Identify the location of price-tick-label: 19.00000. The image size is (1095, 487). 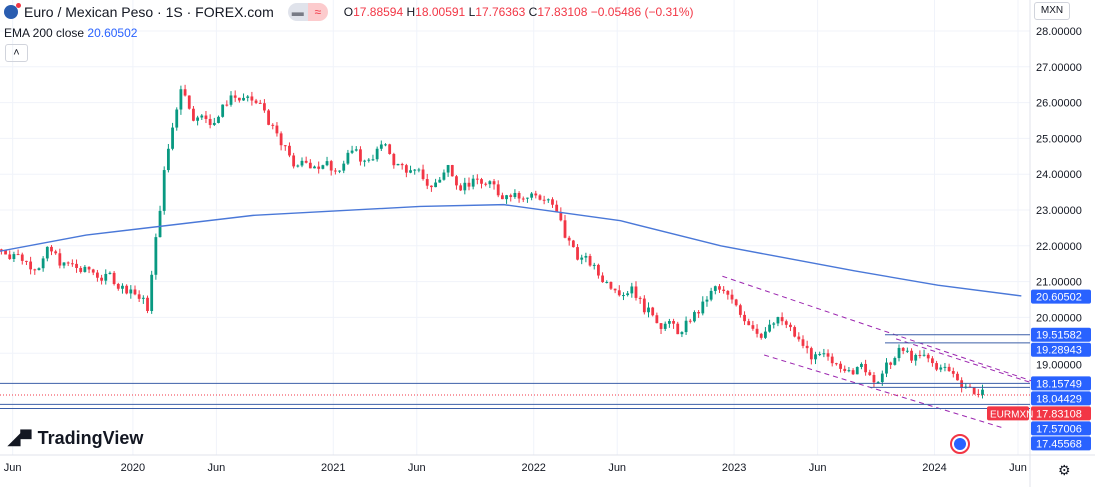
(1059, 366).